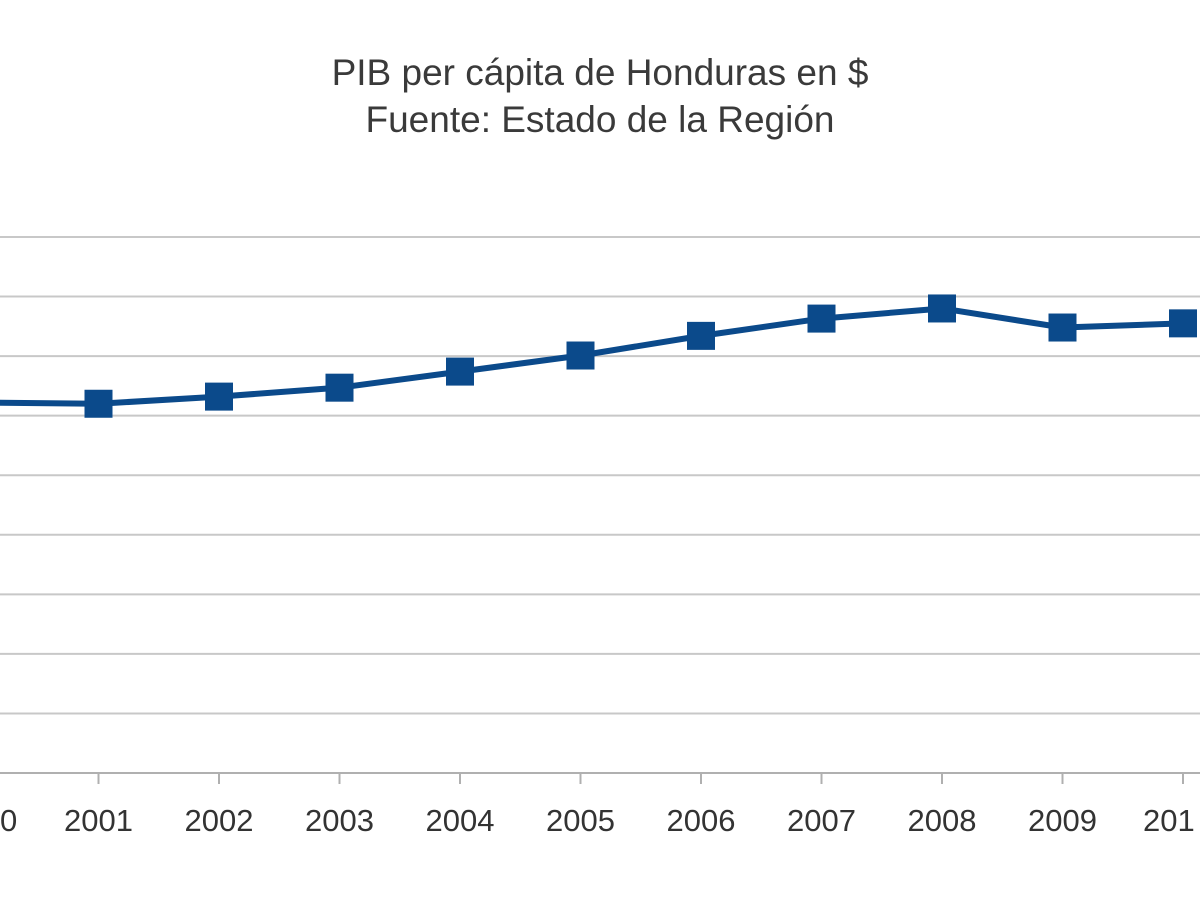 This screenshot has width=1200, height=900. Describe the element at coordinates (1169, 820) in the screenshot. I see `x-tick-label: 201` at that location.